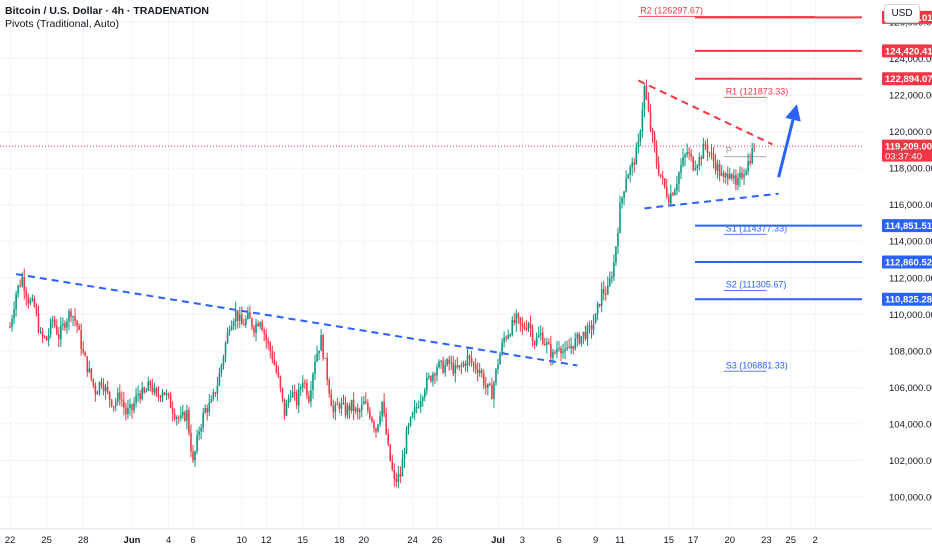 This screenshot has height=555, width=932. Describe the element at coordinates (107, 11) in the screenshot. I see `symbol-title: Bitcoin / U.S. Dollar · 4h · TRADENATION` at that location.